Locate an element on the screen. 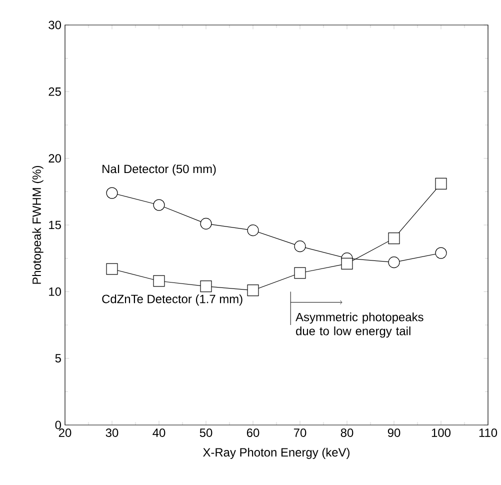 Image resolution: width=501 pixels, height=485 pixels. x-tick-label: 40 is located at coordinates (159, 432).